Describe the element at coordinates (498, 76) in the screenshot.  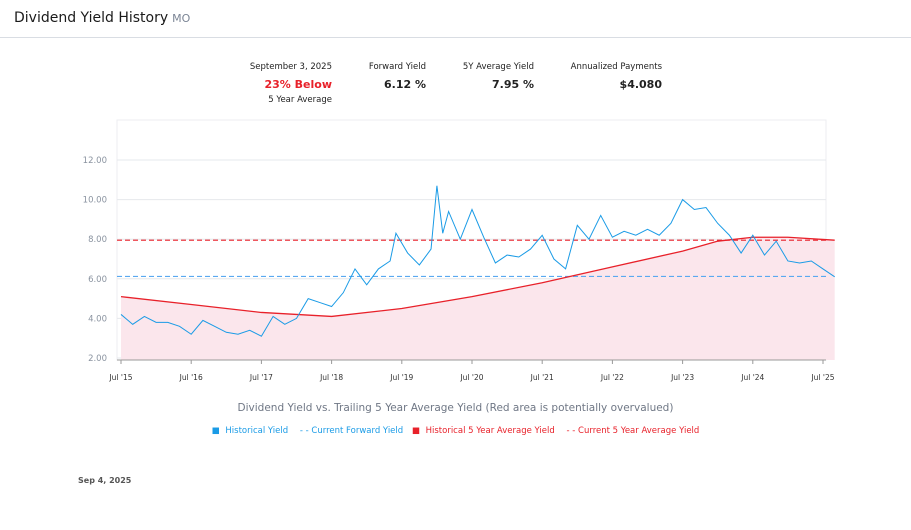
I see `stat-avg: 5Y Average Yield 7.95 %` at that location.